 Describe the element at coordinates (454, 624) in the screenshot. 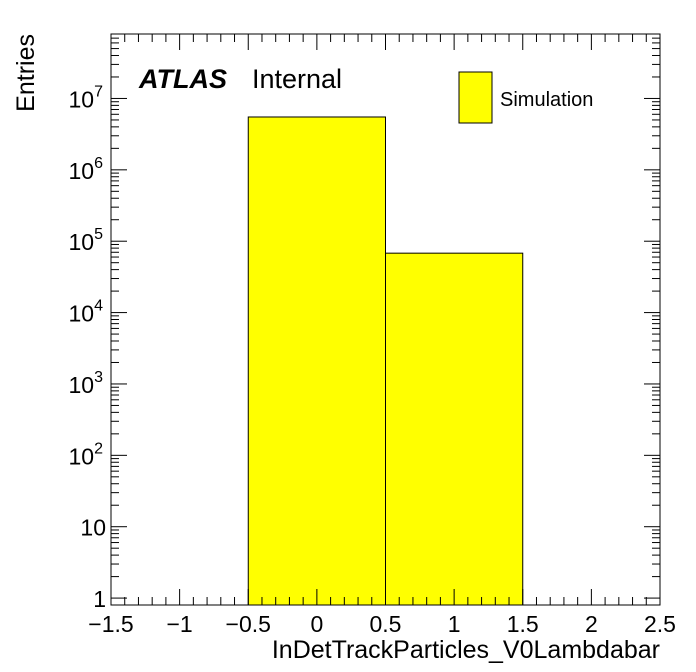

I see `x-tick-label: 1` at that location.